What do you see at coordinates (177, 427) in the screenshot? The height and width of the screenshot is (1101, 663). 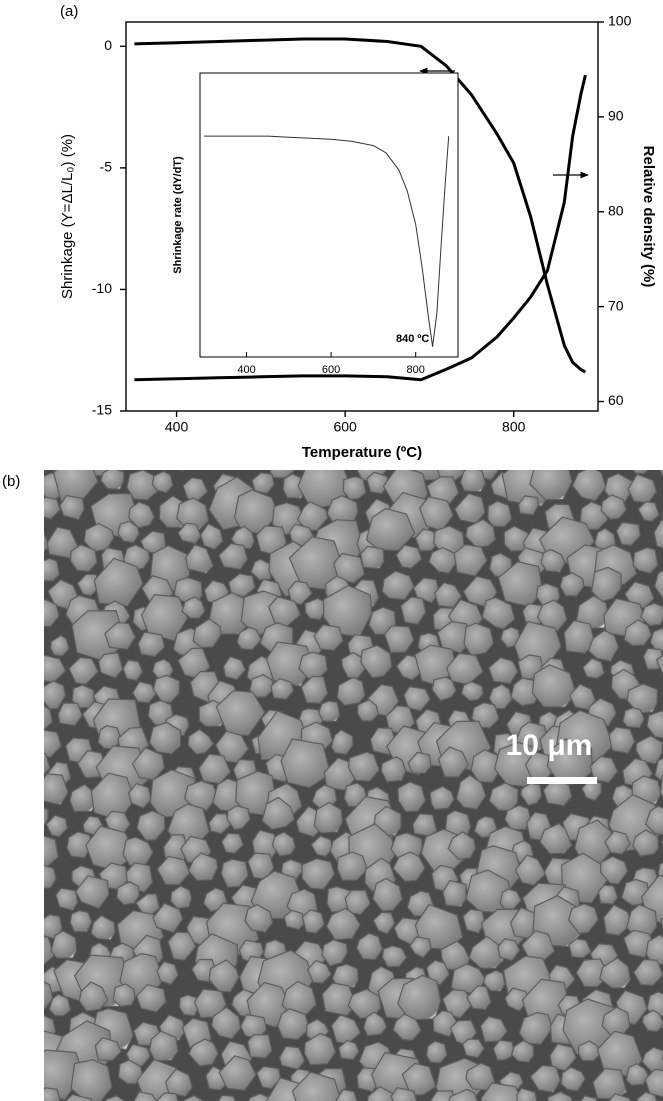 I see `x-tick-label: 400` at bounding box center [177, 427].